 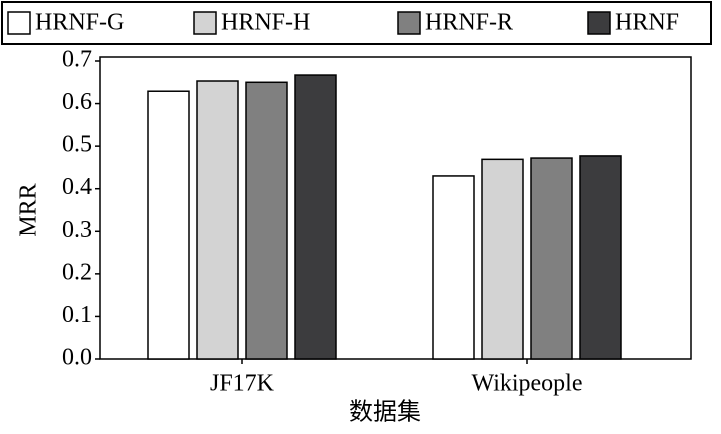 What do you see at coordinates (527, 384) in the screenshot?
I see `x-tick-label: Wikipeople` at bounding box center [527, 384].